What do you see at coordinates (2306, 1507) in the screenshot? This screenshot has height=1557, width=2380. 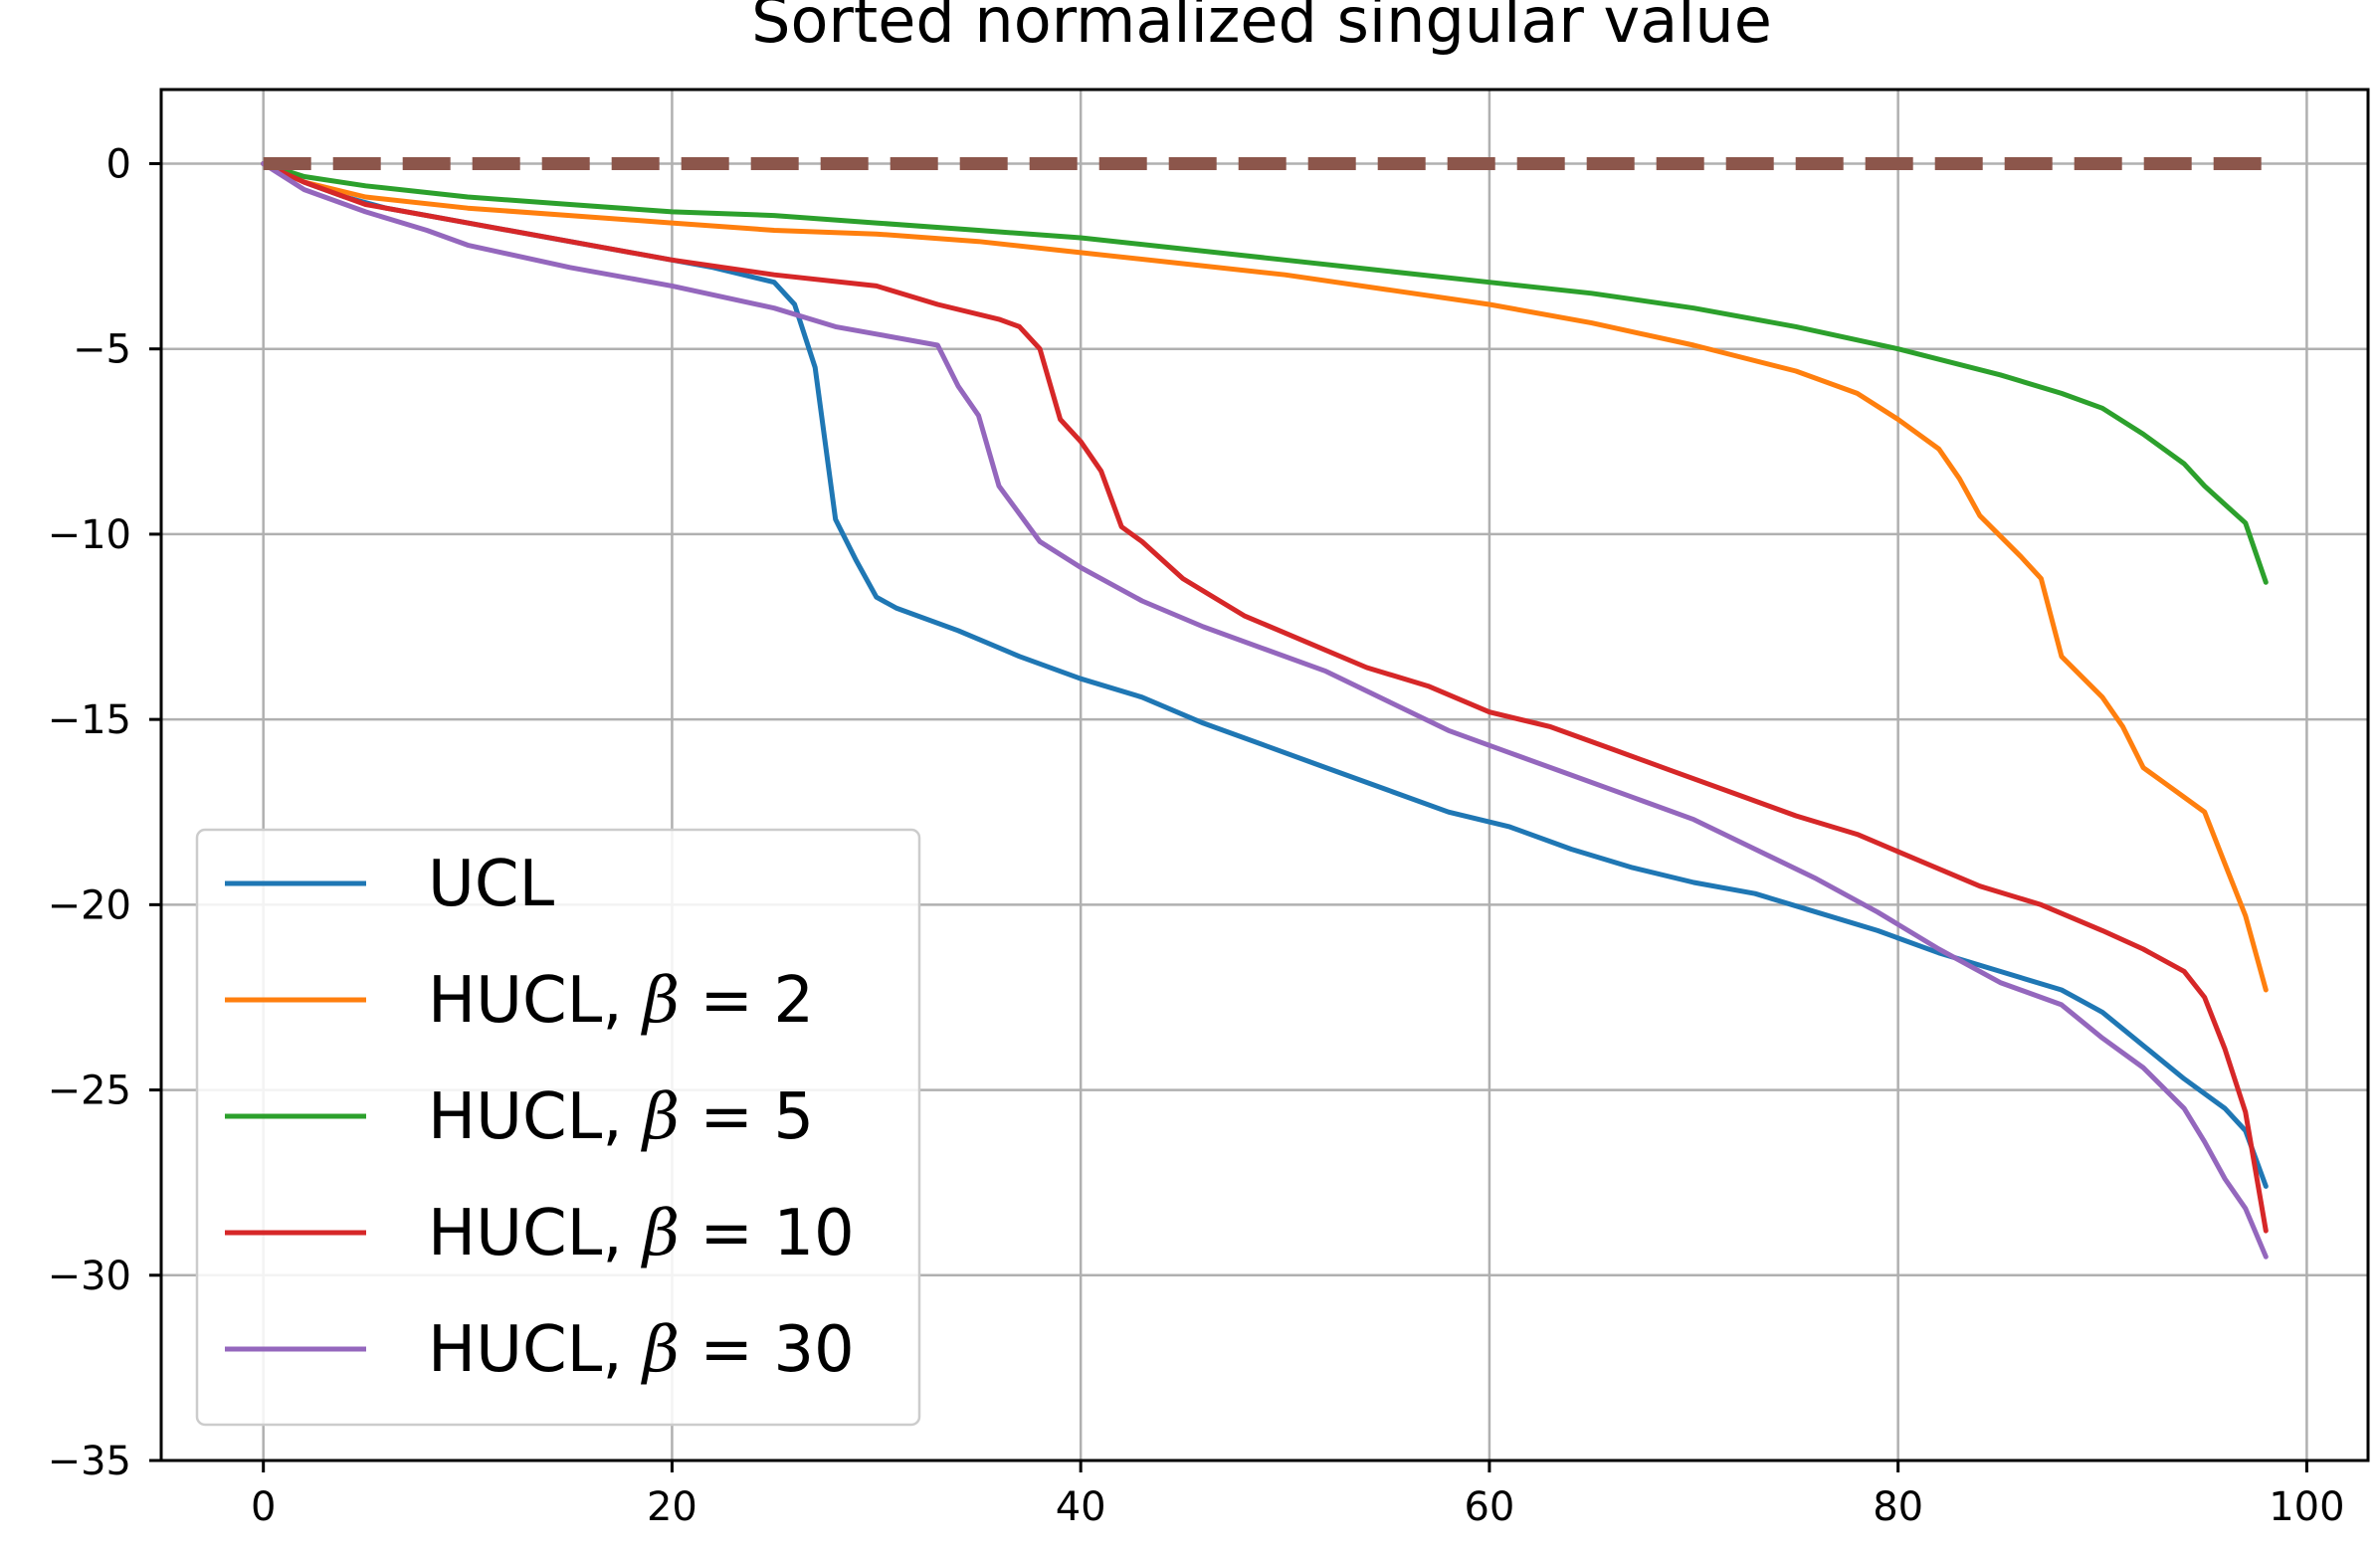 I see `x-tick-label: 100` at bounding box center [2306, 1507].